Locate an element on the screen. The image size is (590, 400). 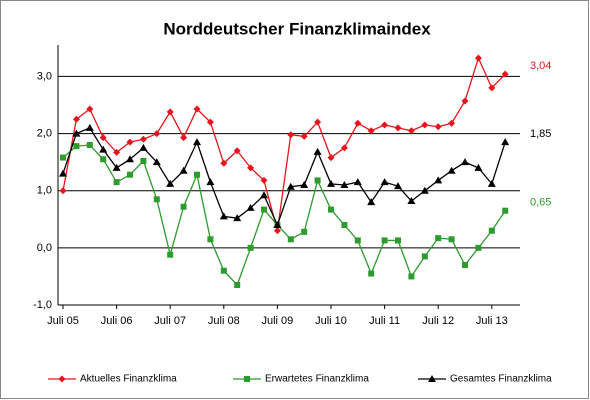
x-tick-label: Juli 05 is located at coordinates (63, 321).